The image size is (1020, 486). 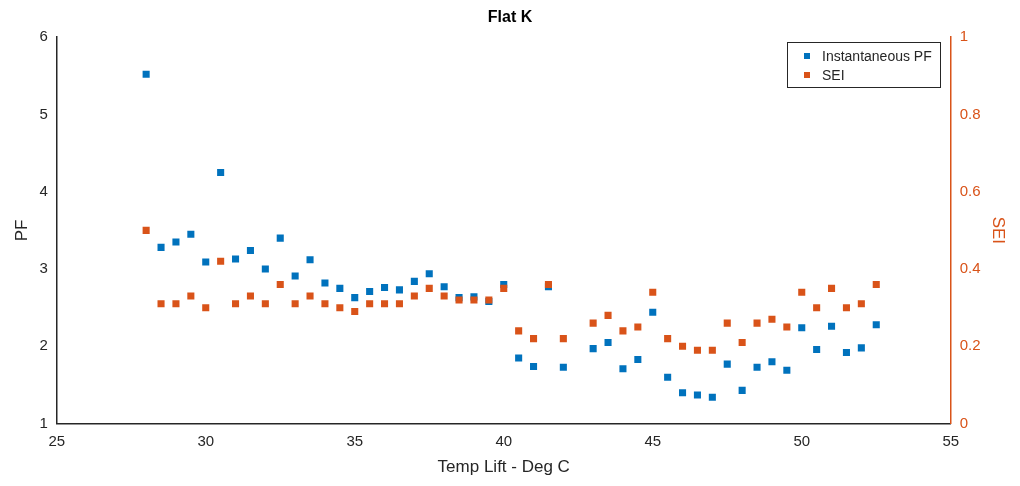 I want to click on y-tick-label: 3, so click(x=43, y=268).